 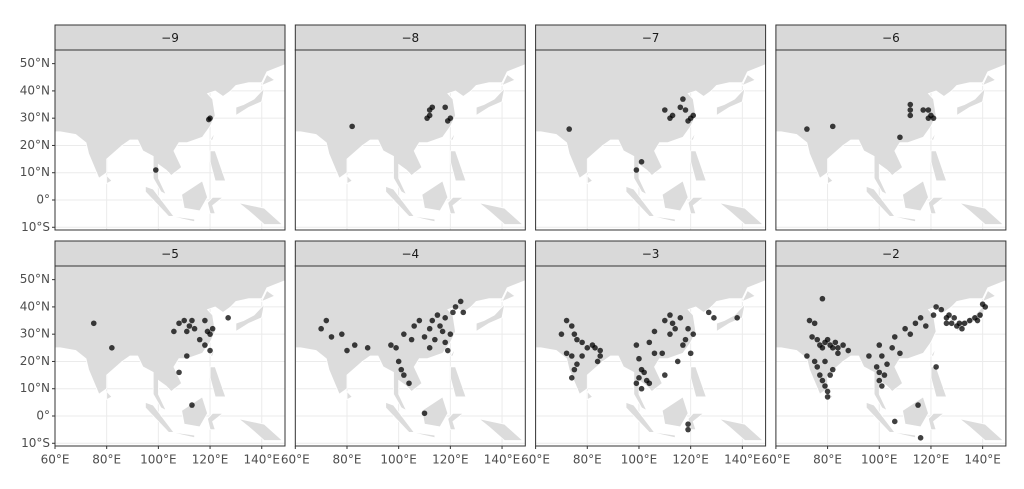 I want to click on strip-label: −4, so click(x=410, y=254).